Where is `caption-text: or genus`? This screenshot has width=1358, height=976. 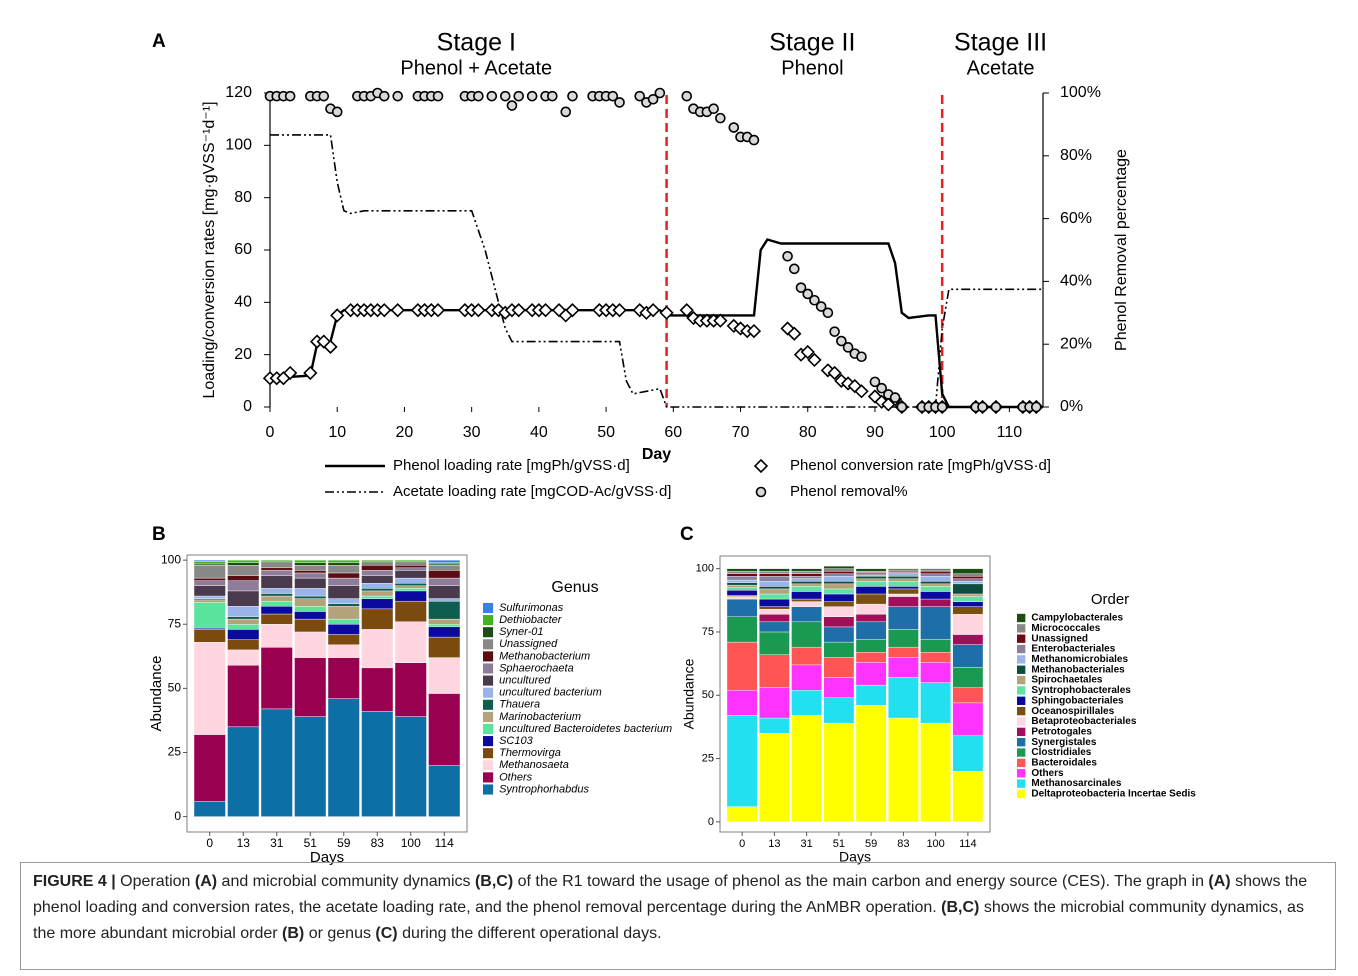
caption-text: or genus is located at coordinates (340, 933).